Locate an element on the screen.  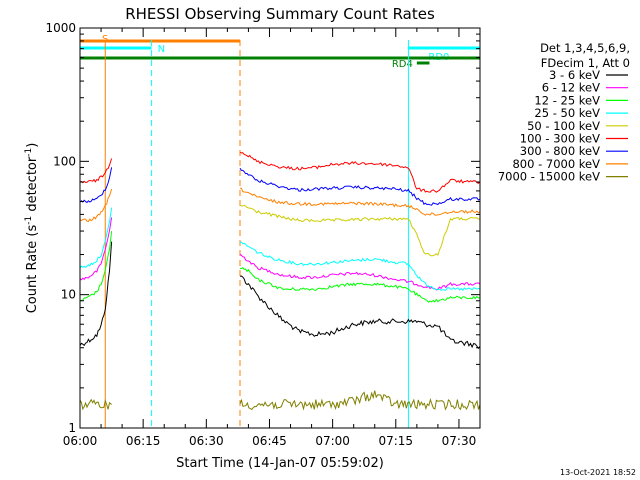
legend-header-line-1: Det 1,3,4,5,6,9, is located at coordinates (585, 48).